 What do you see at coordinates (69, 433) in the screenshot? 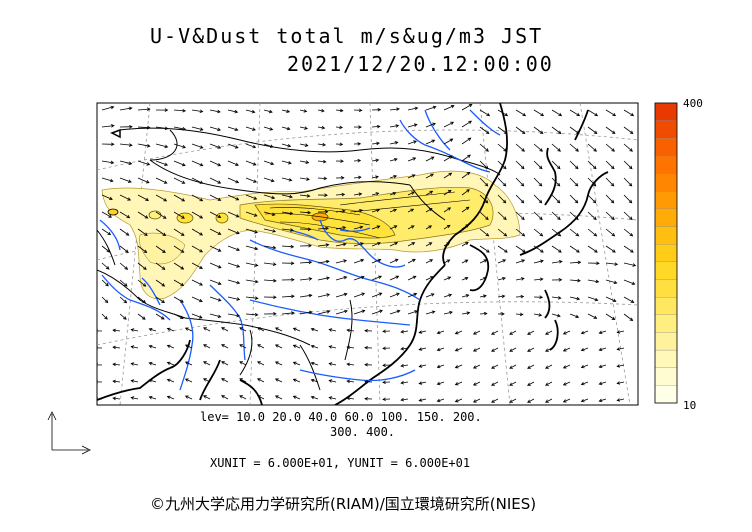
I see `reference-vector` at bounding box center [69, 433].